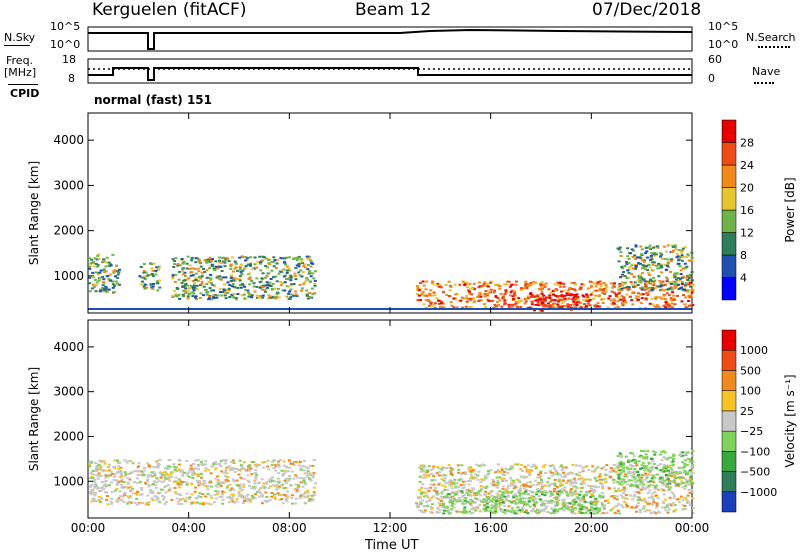 The width and height of the screenshot is (800, 554). I want to click on cpid-label: CPID, so click(25, 93).